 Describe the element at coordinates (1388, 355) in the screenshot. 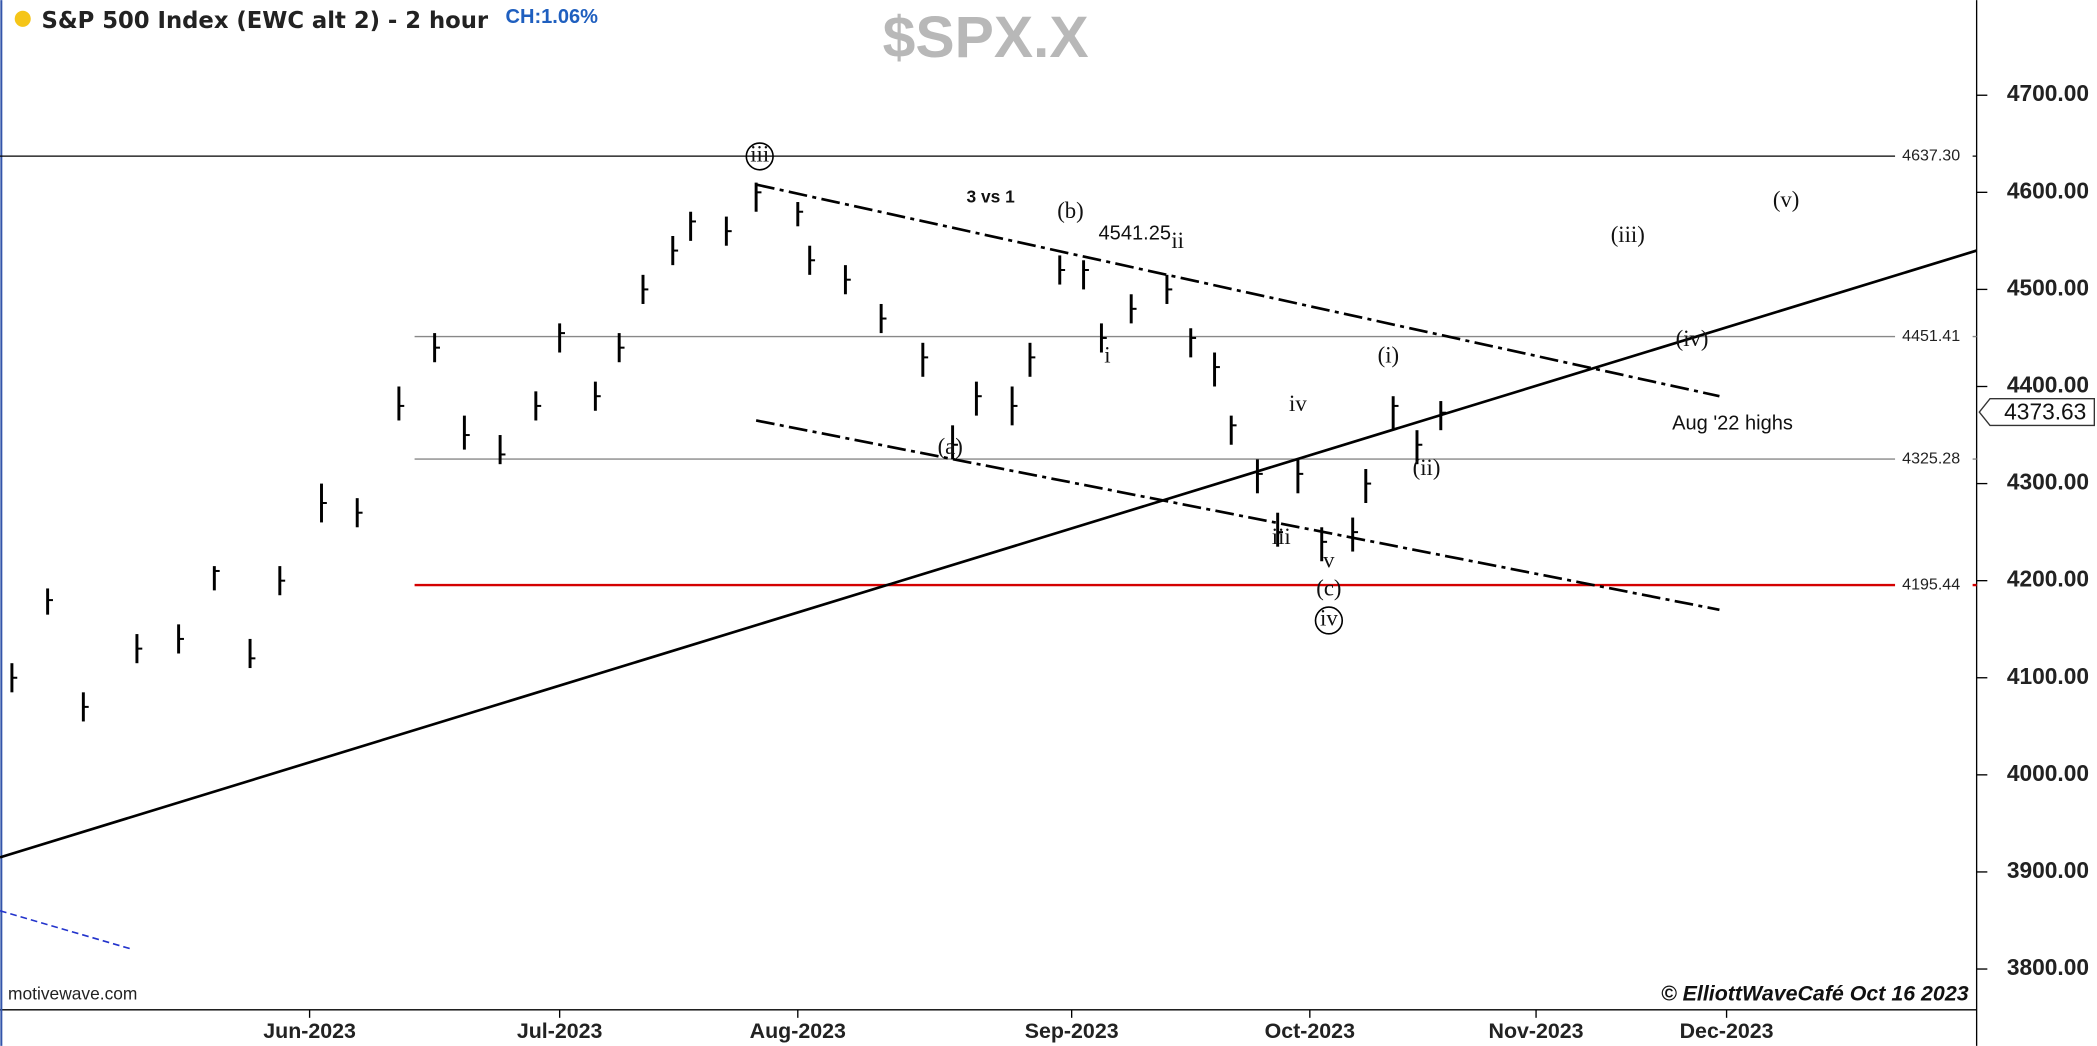

I see `wave-label: (i)` at that location.